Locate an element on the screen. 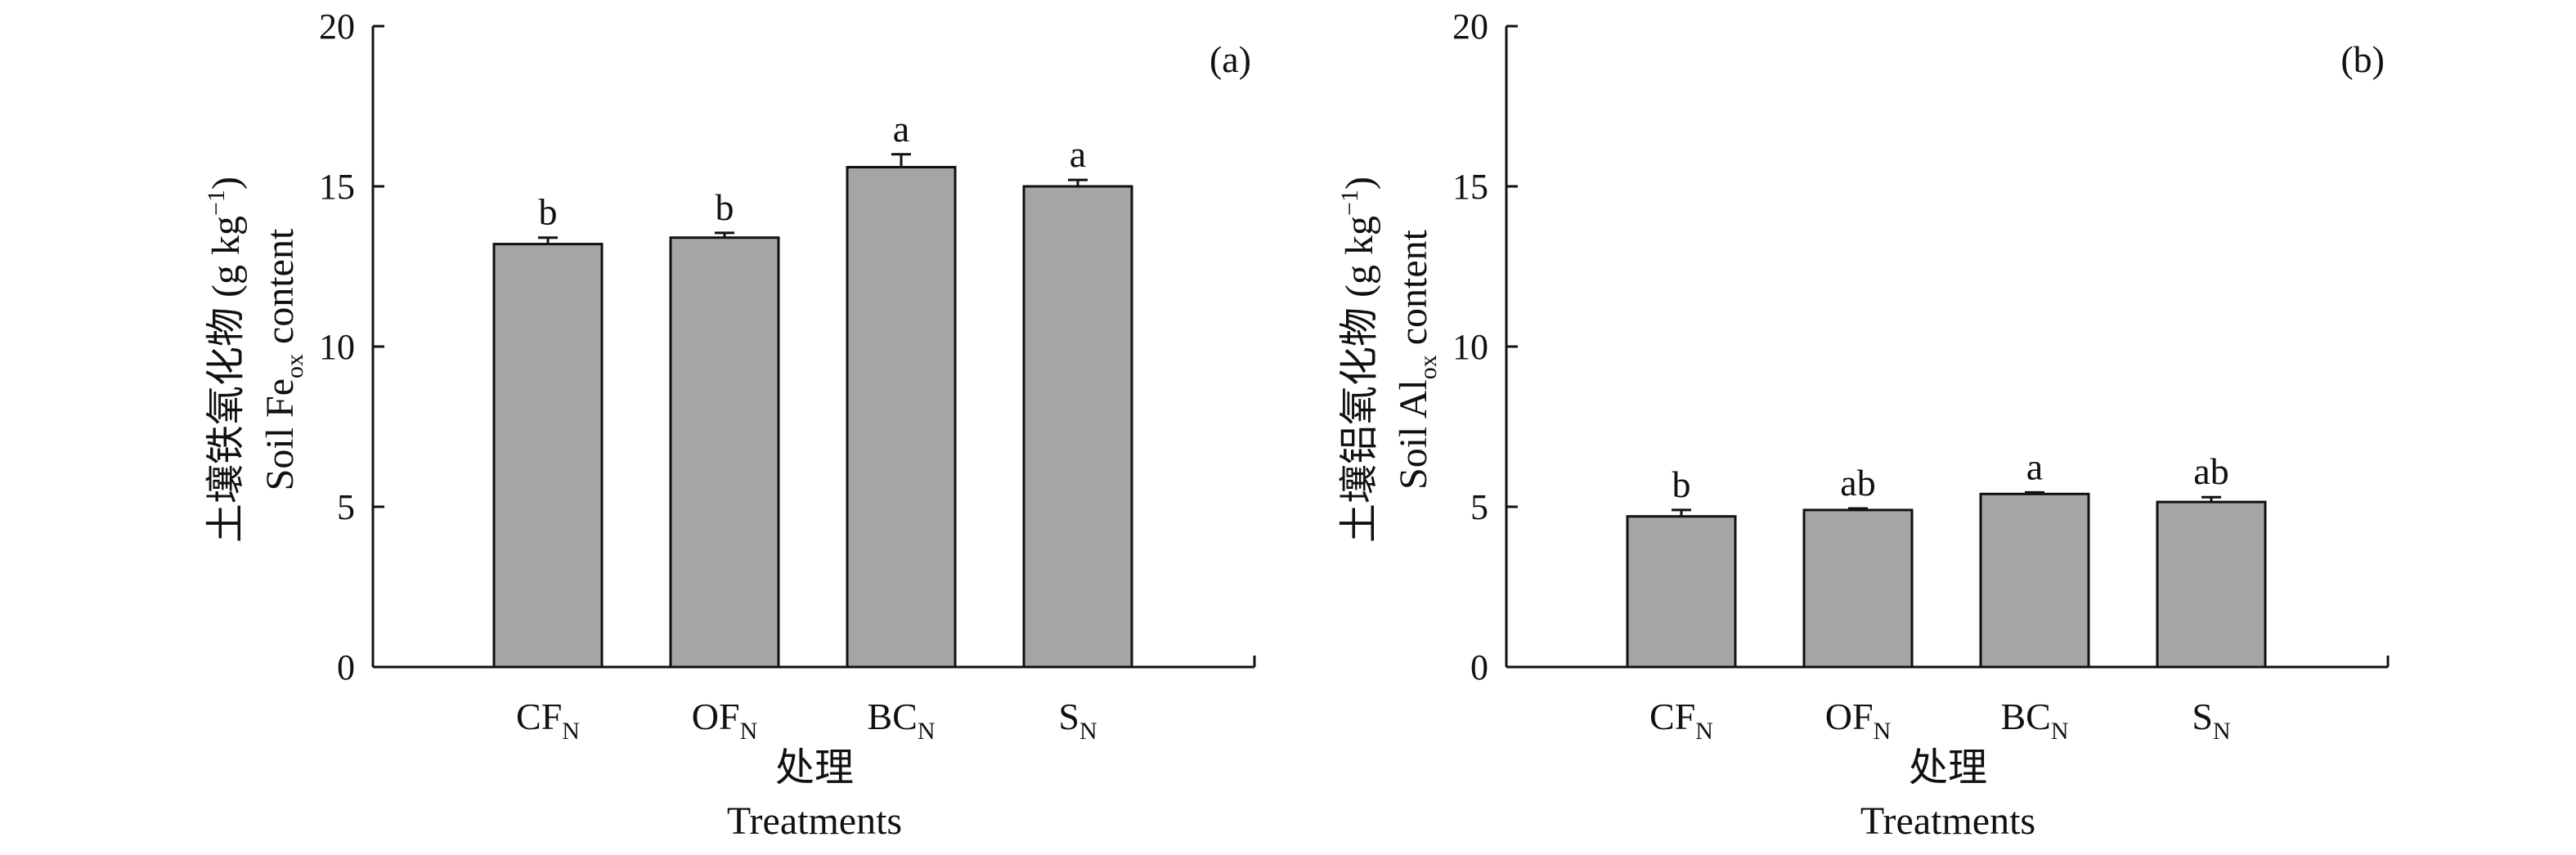 This screenshot has height=855, width=2576. panel-a-ylabel-en-post: content is located at coordinates (280, 291).